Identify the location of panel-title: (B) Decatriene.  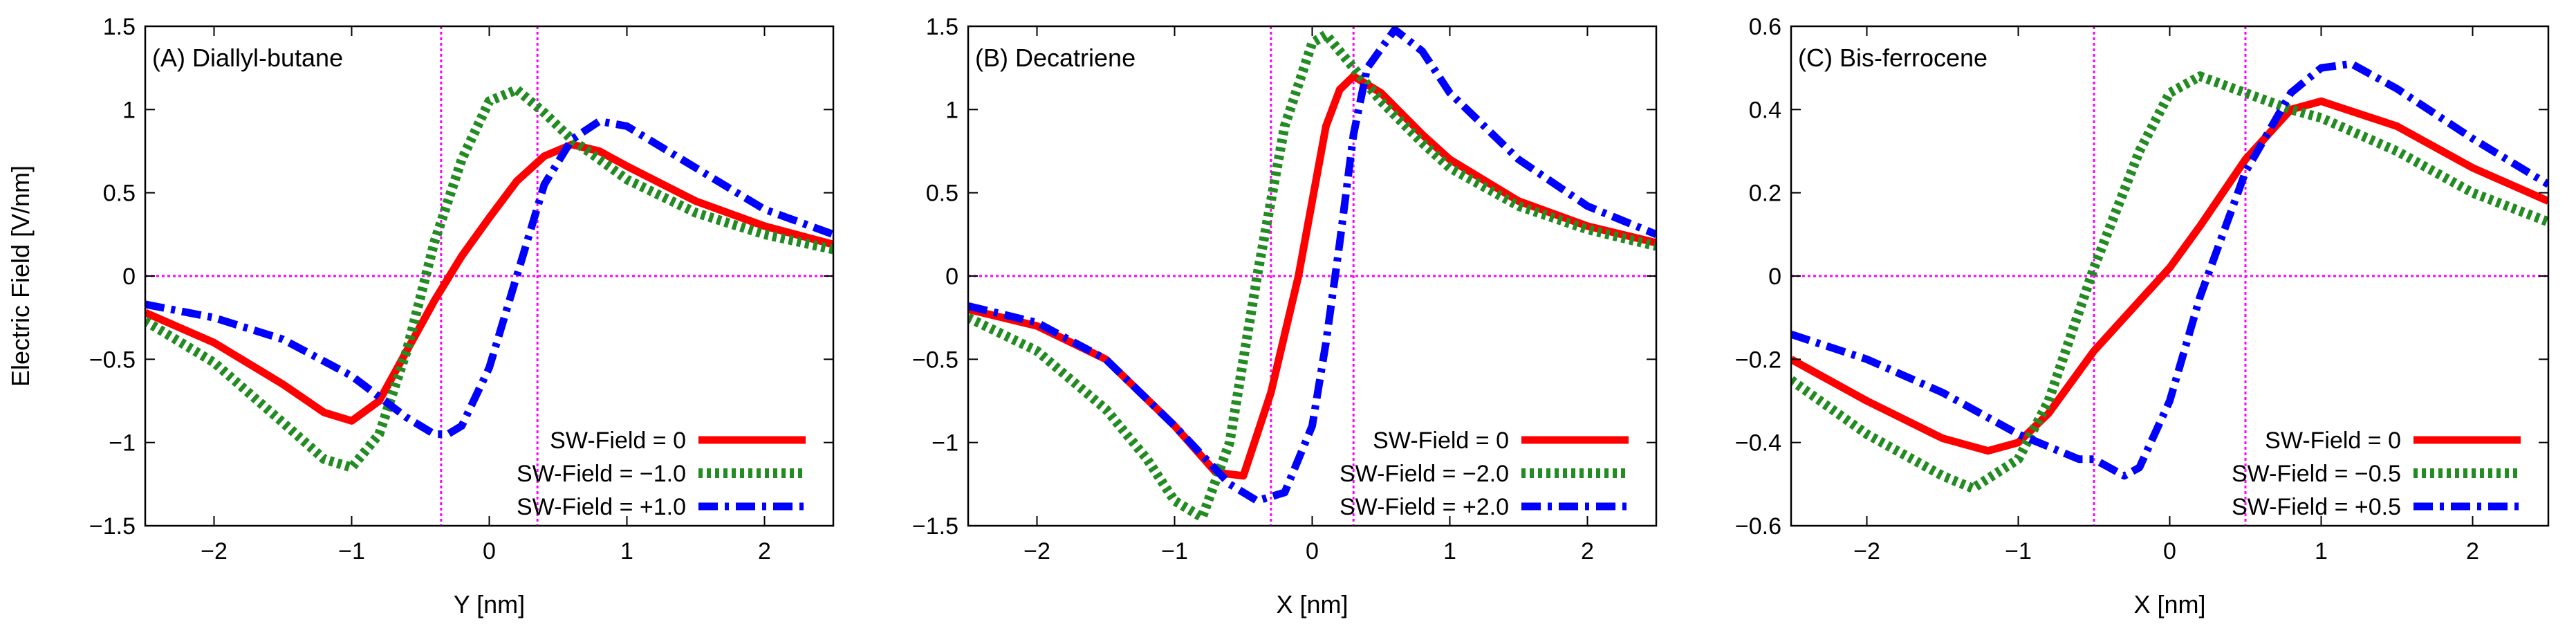
(1056, 58).